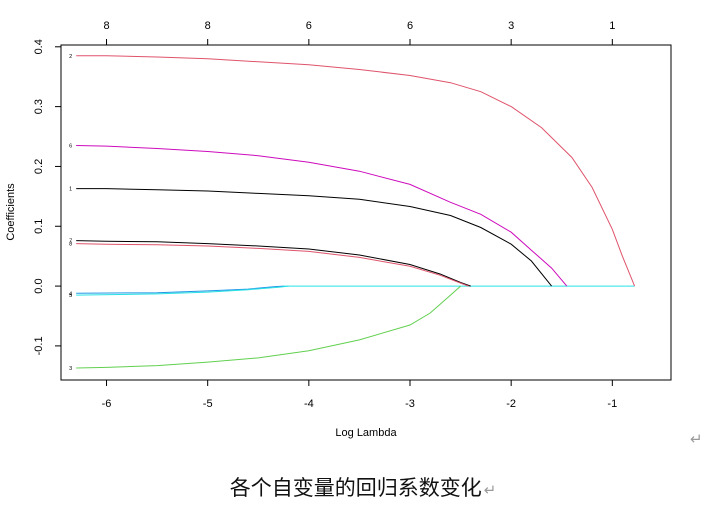 The height and width of the screenshot is (514, 726). Describe the element at coordinates (490, 490) in the screenshot. I see `caption-return-mark: ↵` at that location.